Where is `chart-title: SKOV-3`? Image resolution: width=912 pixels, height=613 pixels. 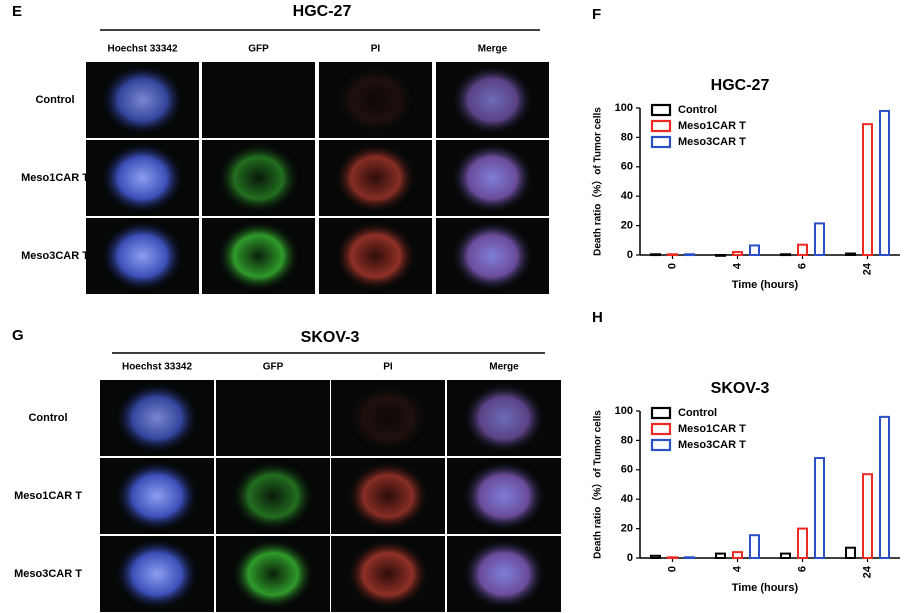
chart-title: SKOV-3 is located at coordinates (740, 388).